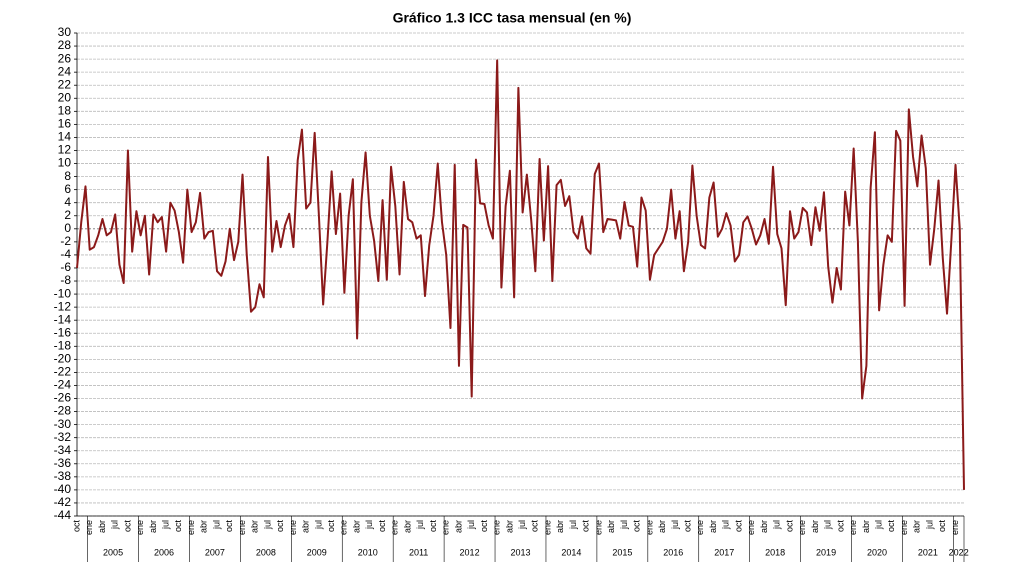  I want to click on year-label: 2019, so click(826, 552).